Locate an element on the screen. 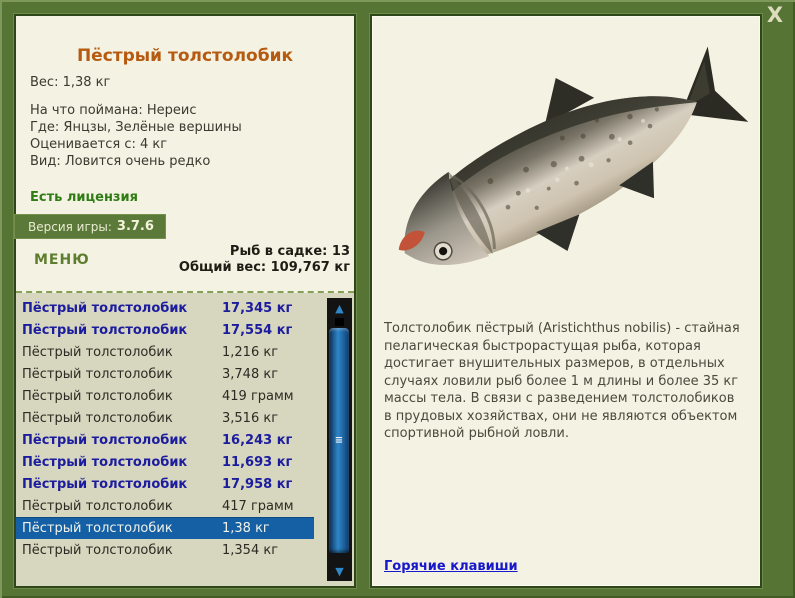 The image size is (795, 598). list-item: Пёстрый толстолобик 1,38 кг is located at coordinates (165, 528).